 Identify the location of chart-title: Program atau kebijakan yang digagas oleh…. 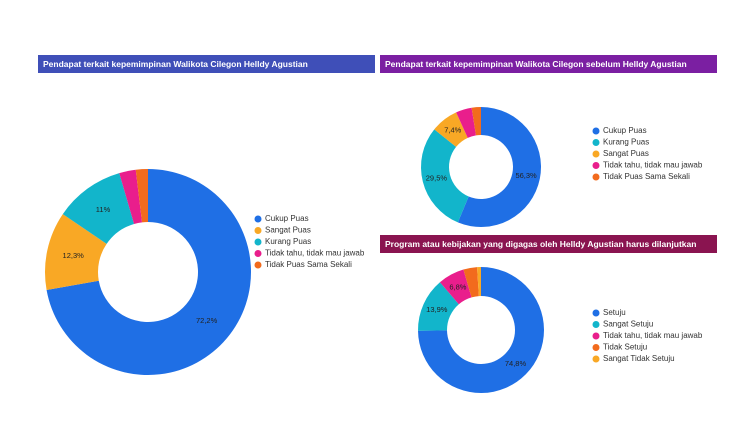
(540, 244).